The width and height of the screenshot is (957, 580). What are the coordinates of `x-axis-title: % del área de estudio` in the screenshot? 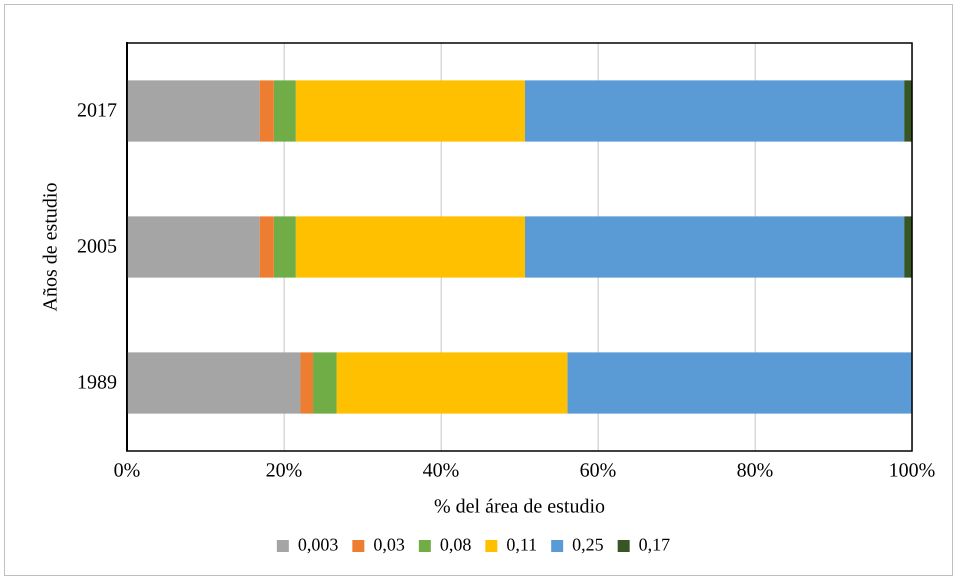 It's located at (520, 506).